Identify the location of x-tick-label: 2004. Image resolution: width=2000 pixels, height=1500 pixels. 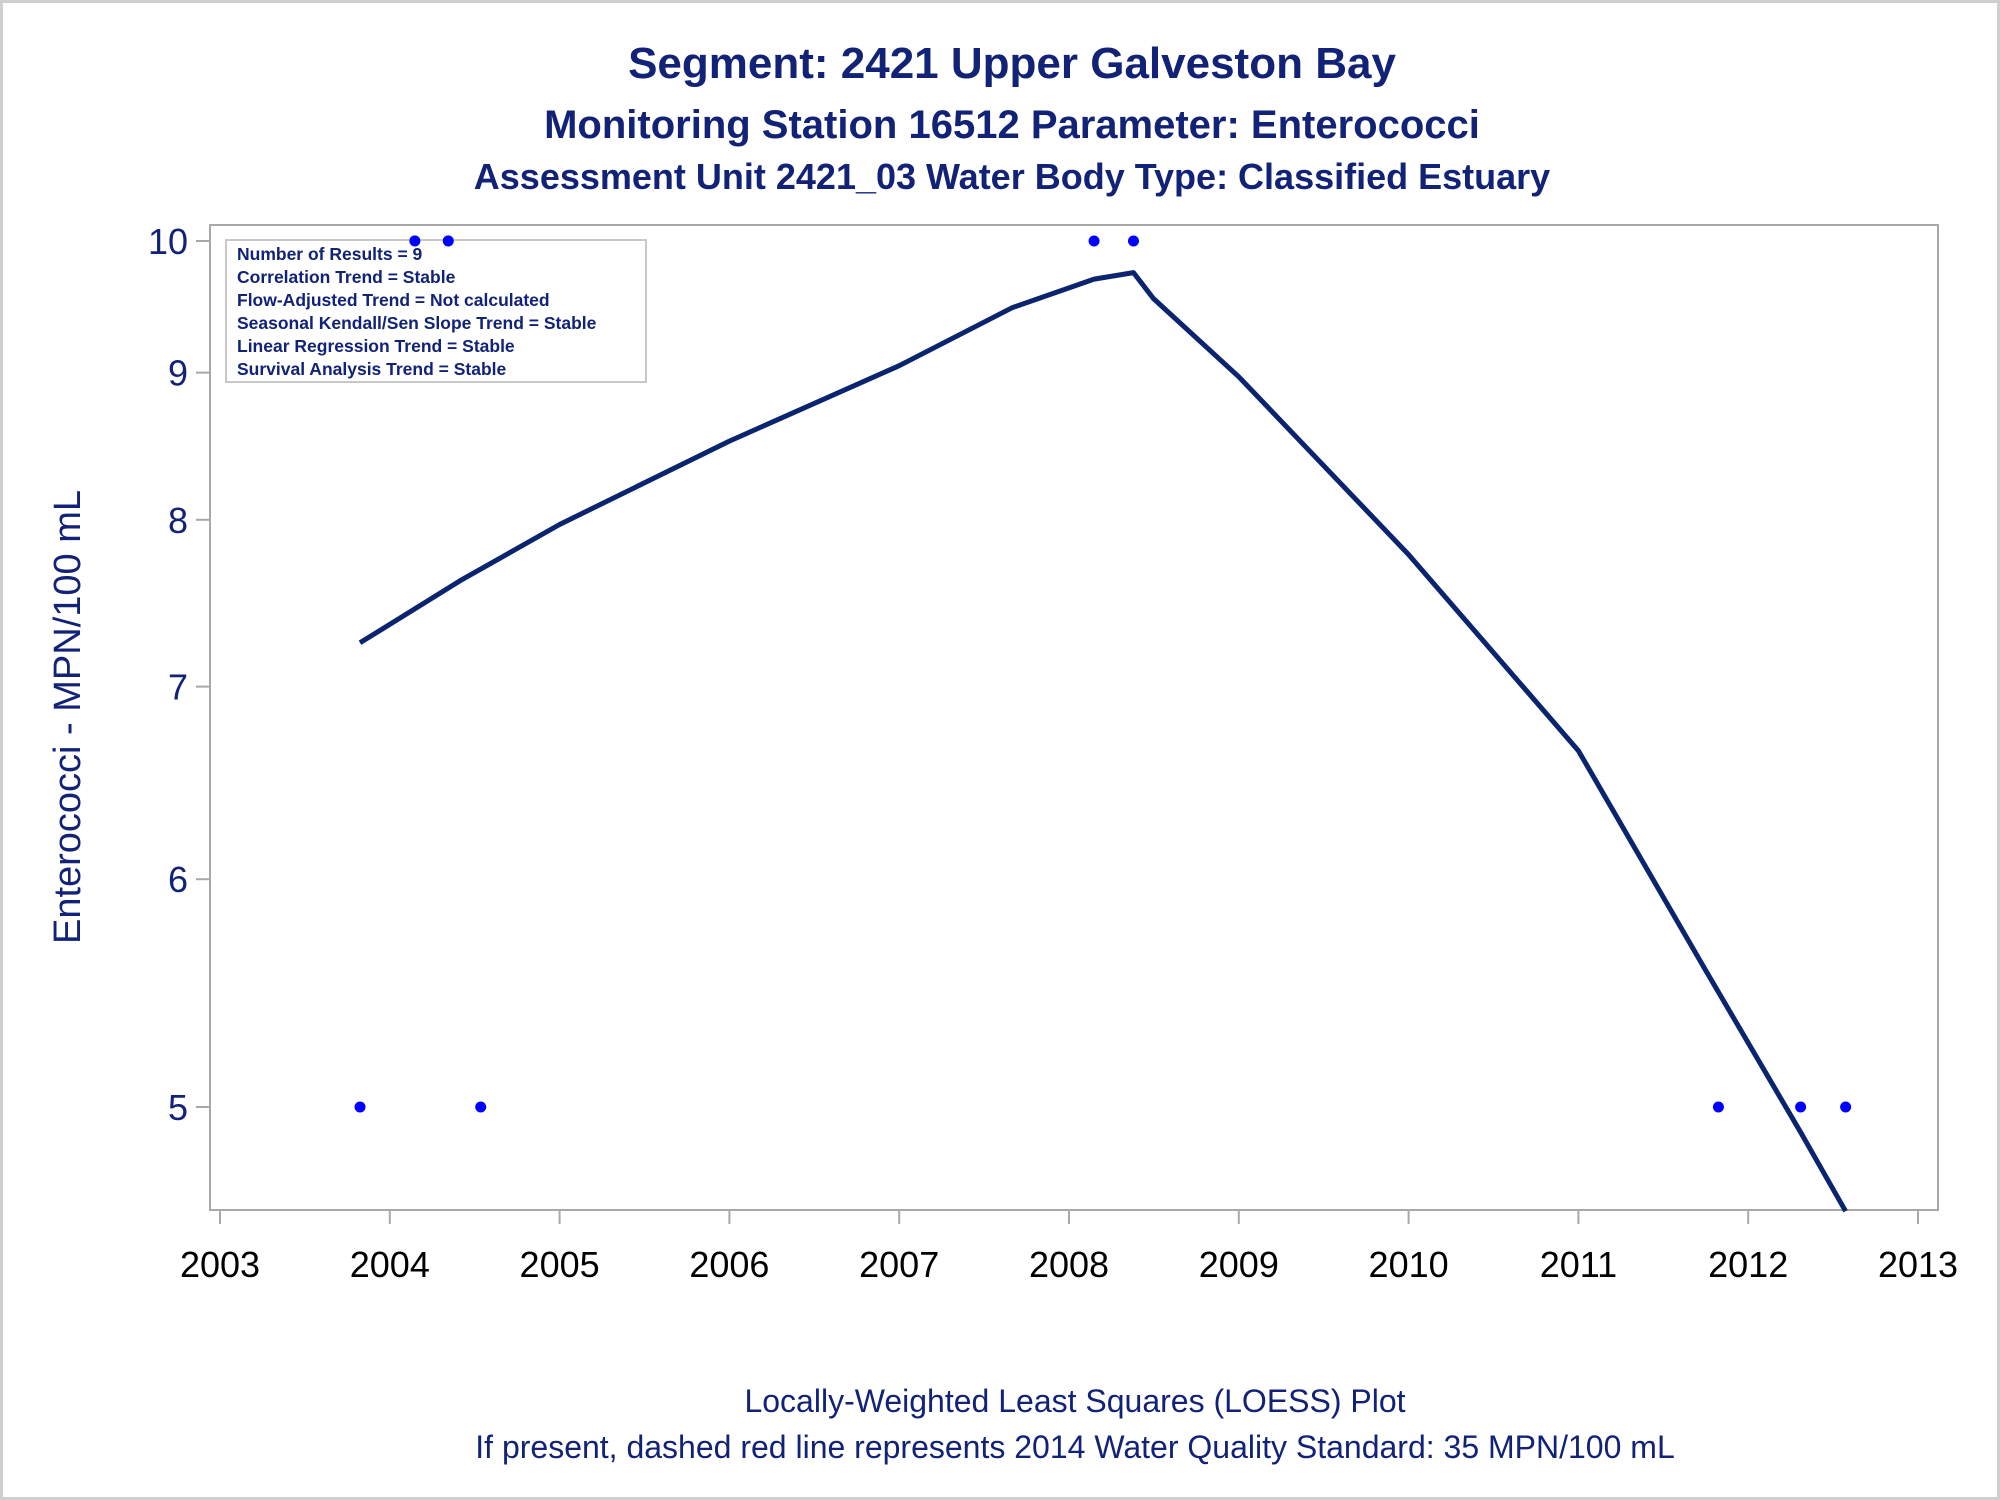
(390, 1264).